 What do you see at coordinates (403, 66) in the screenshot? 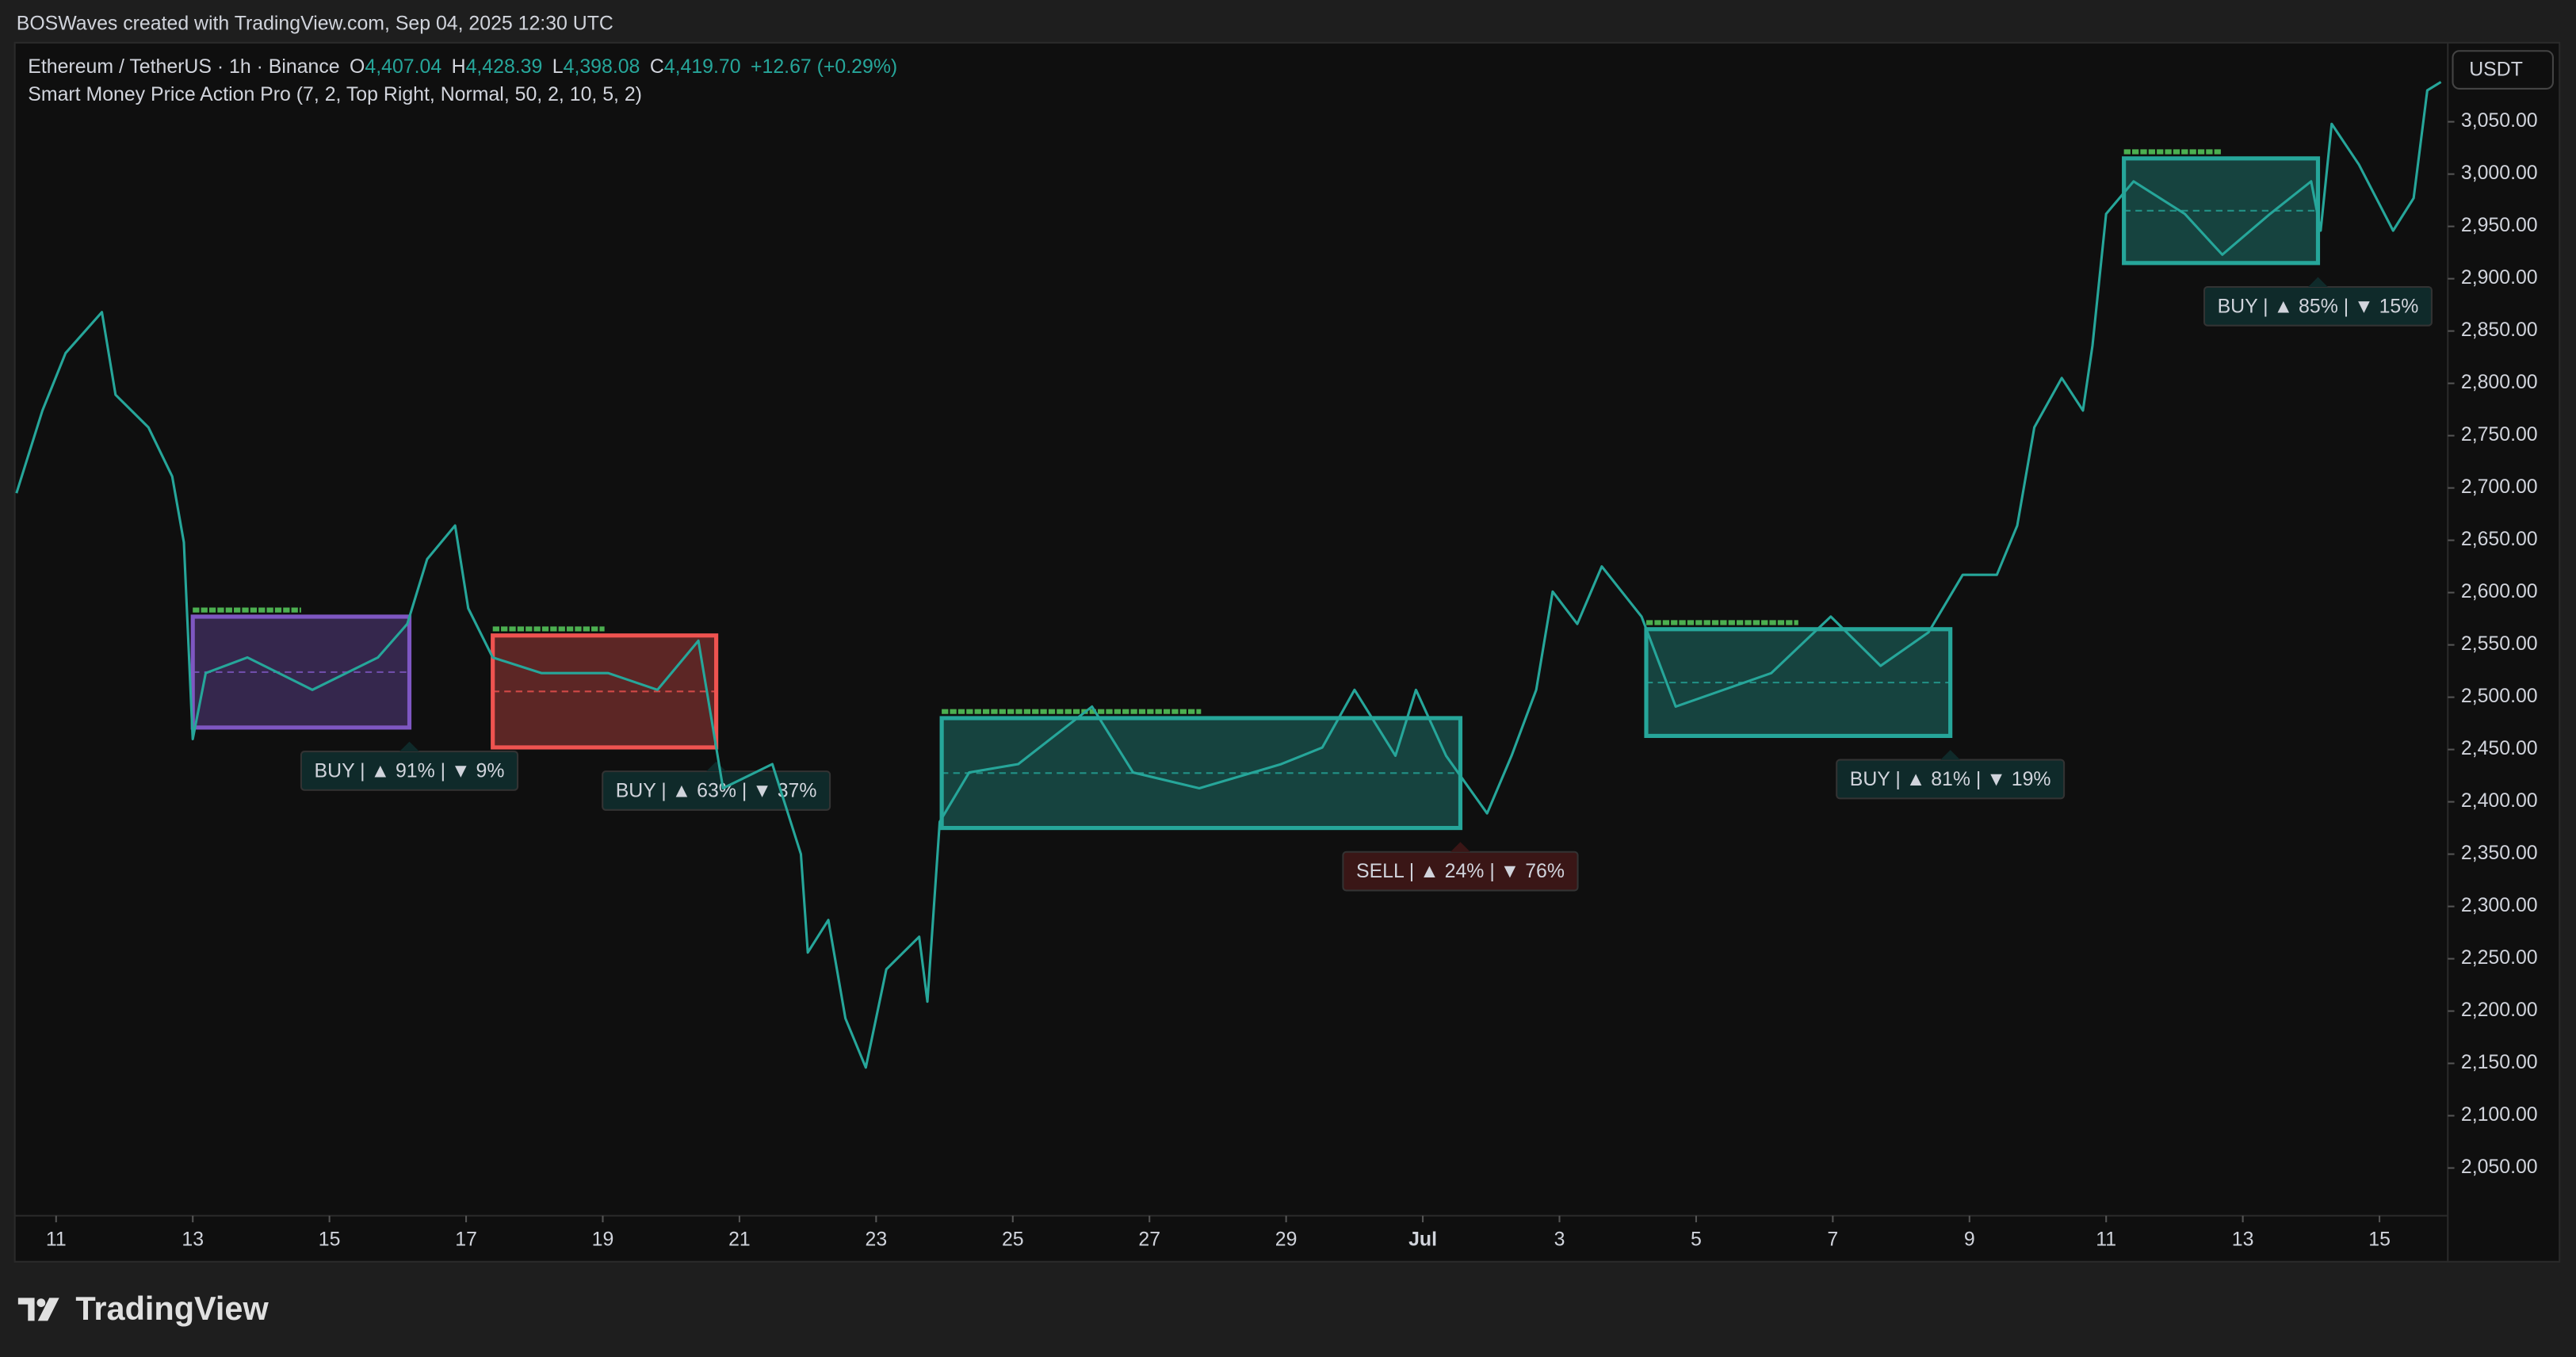
I see `ohlc-value: 4,407.04` at bounding box center [403, 66].